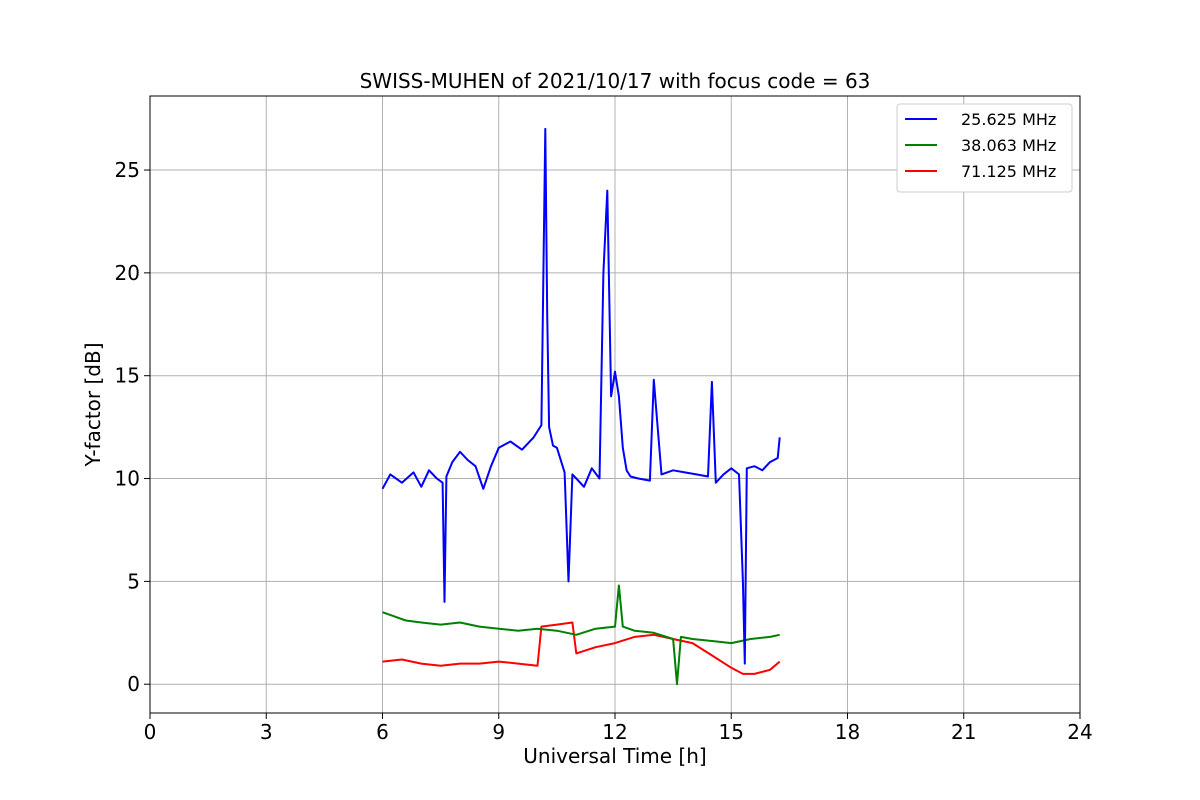 The height and width of the screenshot is (800, 1200). I want to click on legend-entry-label: 71.125 MHz, so click(1008, 171).